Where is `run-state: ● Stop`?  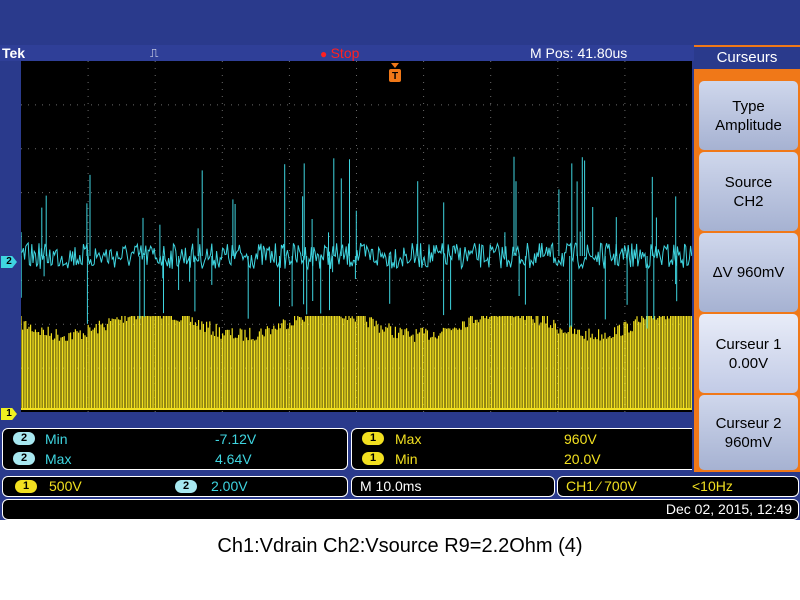 run-state: ● Stop is located at coordinates (339, 53).